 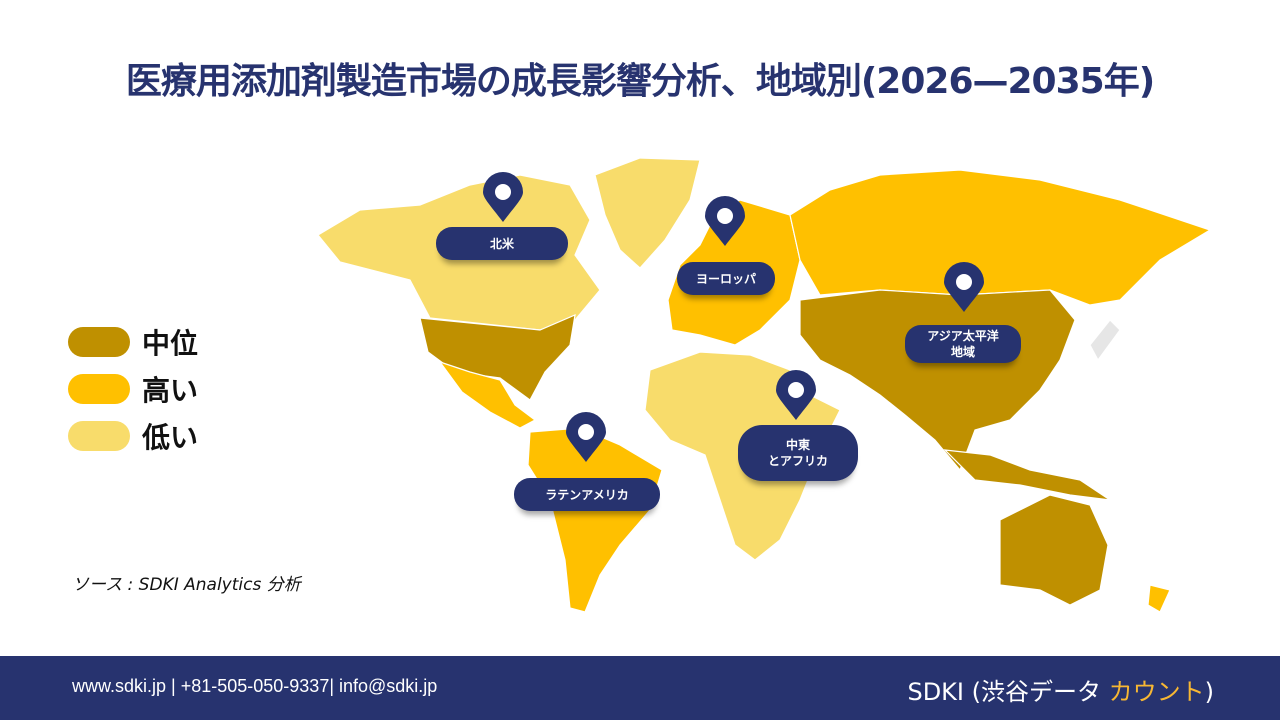 What do you see at coordinates (1159, 598) in the screenshot?
I see `region-new-zealand` at bounding box center [1159, 598].